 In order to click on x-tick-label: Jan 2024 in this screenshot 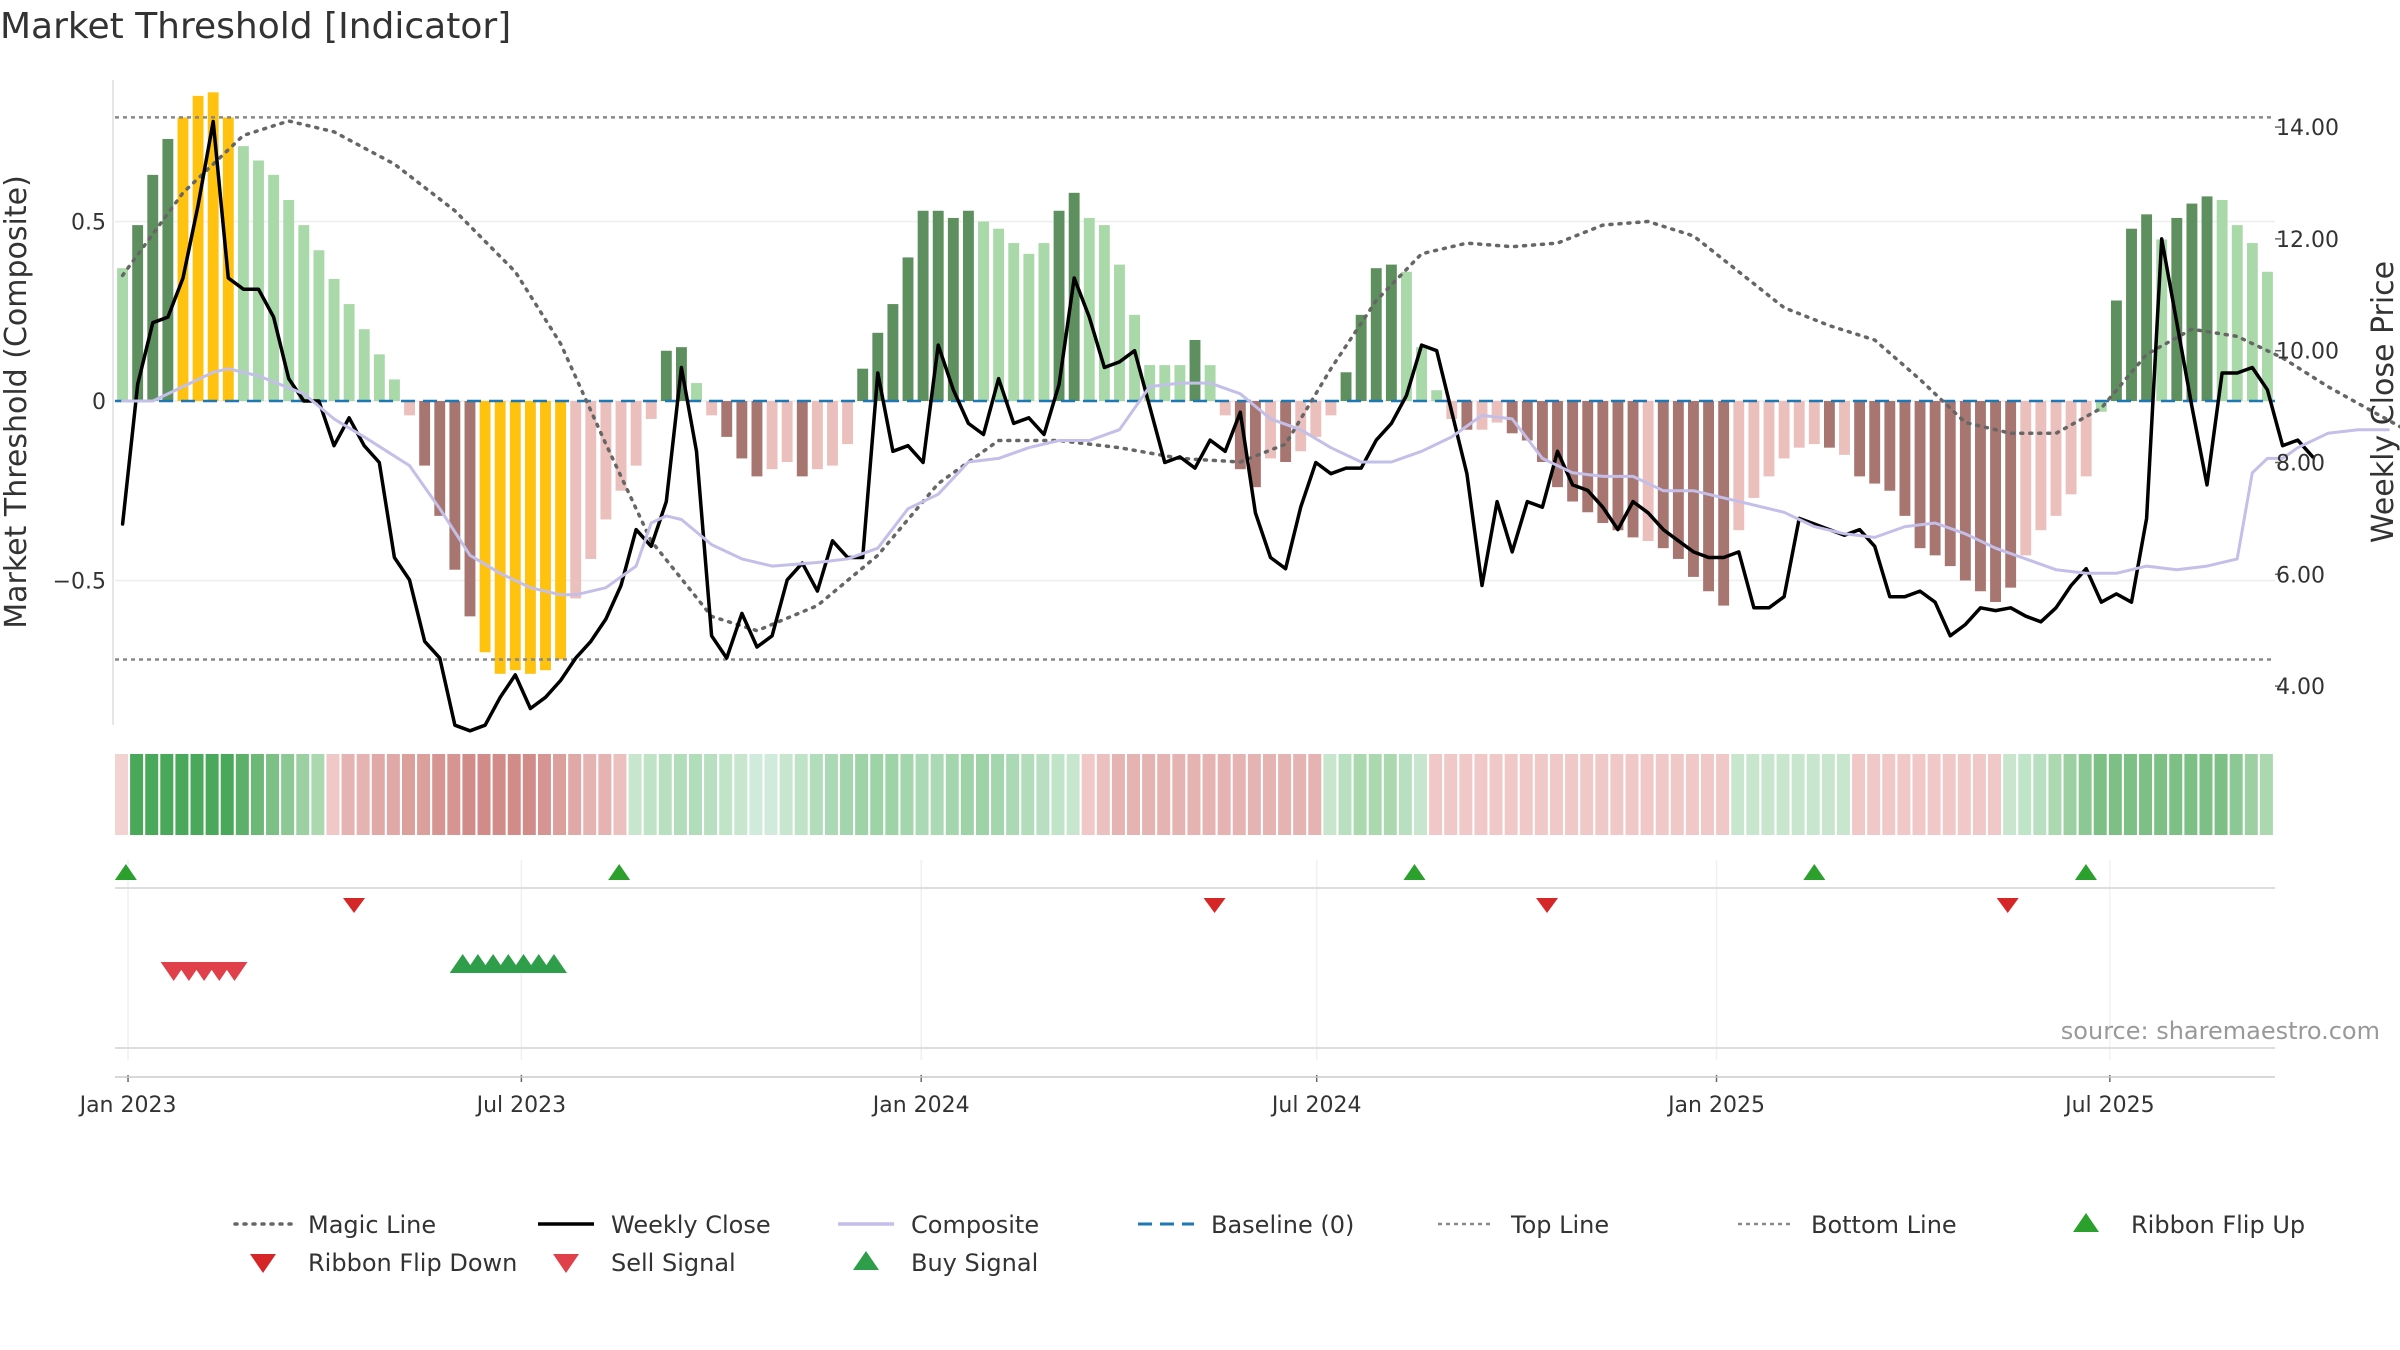, I will do `click(920, 1105)`.